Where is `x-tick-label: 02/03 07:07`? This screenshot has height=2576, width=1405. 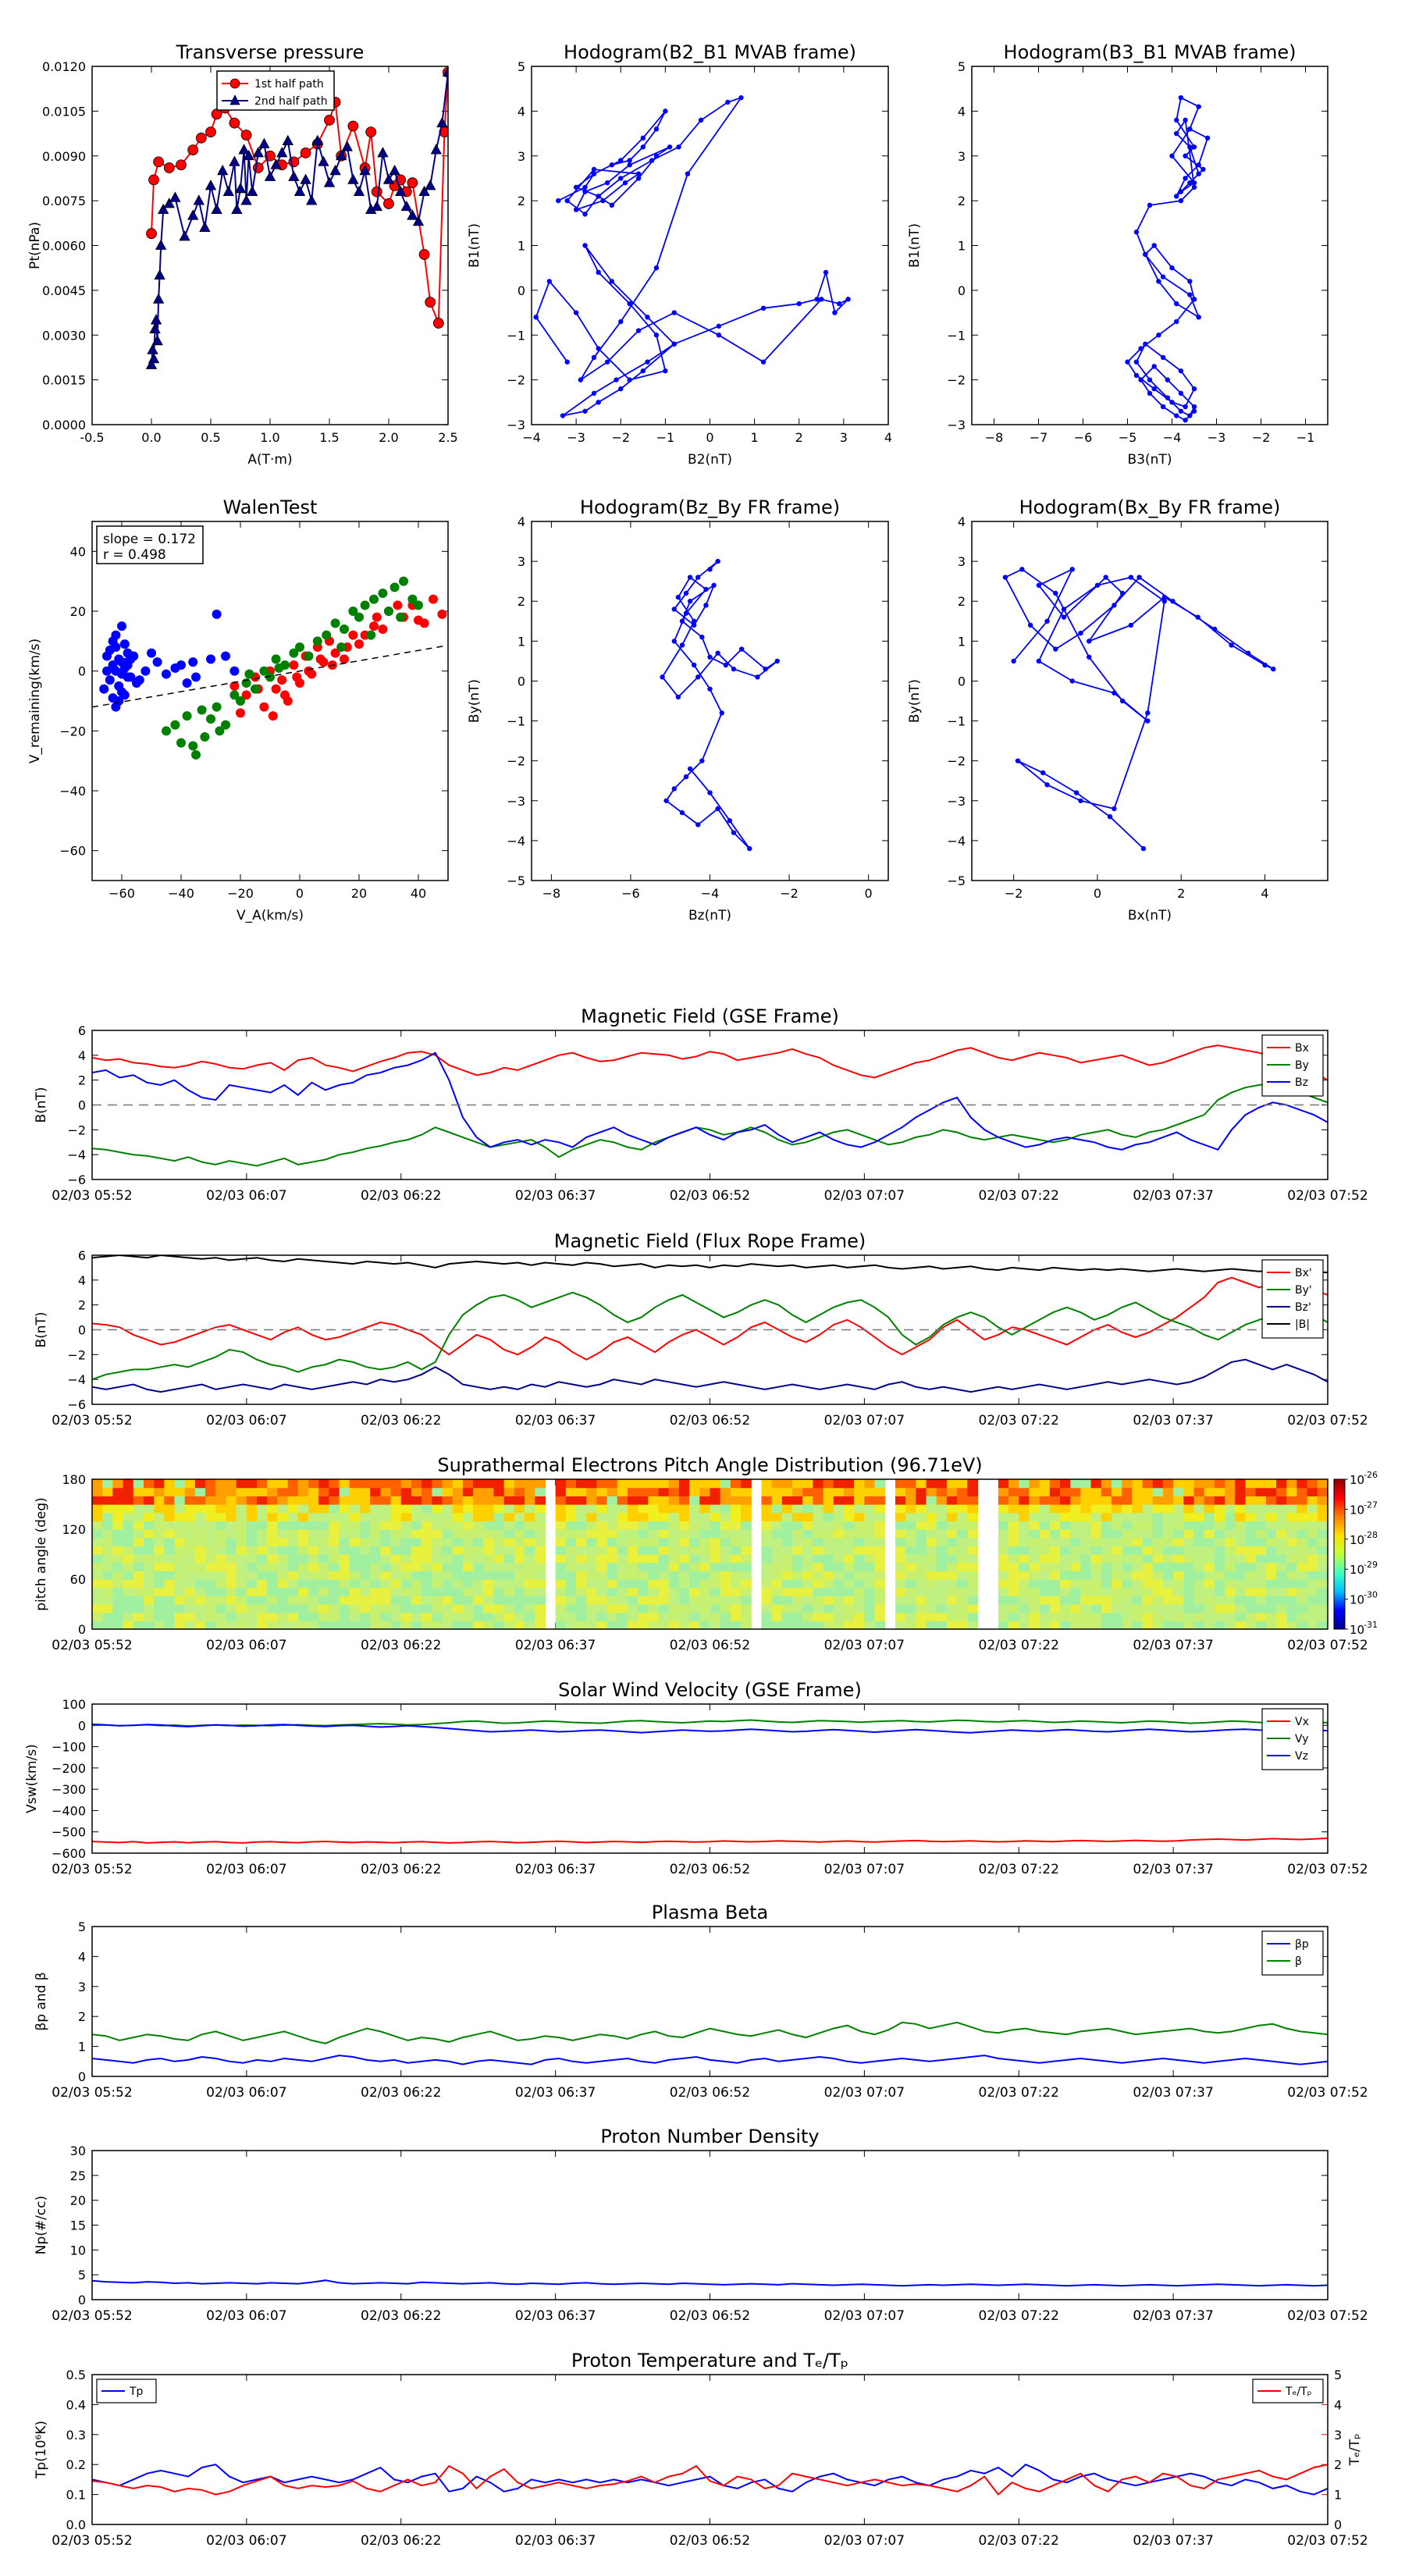
x-tick-label: 02/03 07:07 is located at coordinates (865, 1869).